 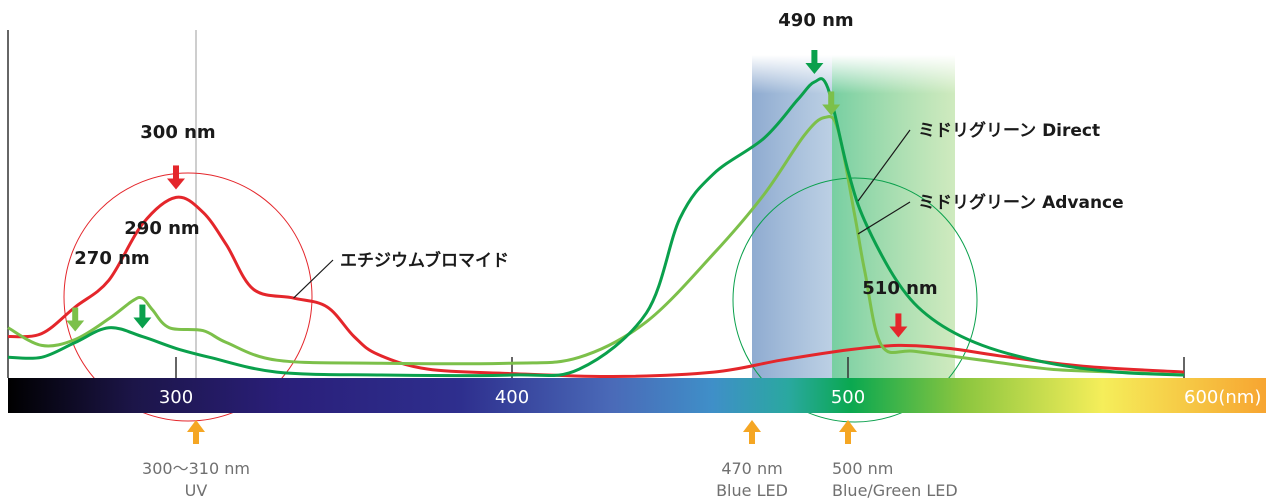 I want to click on spectrum-bar, so click(x=637, y=395).